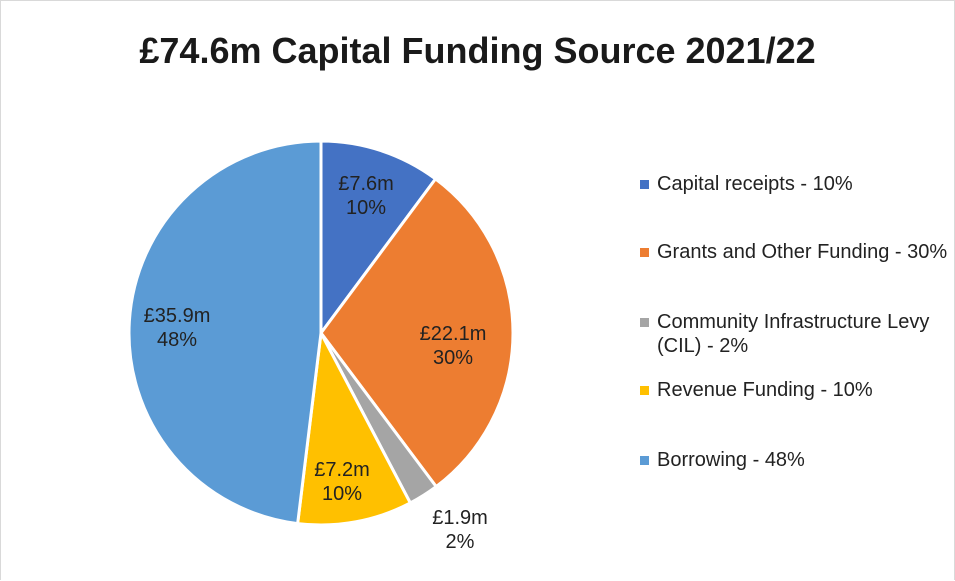 The width and height of the screenshot is (955, 581). I want to click on legend-item-grants: Grants and Other Funding - 30%, so click(795, 252).